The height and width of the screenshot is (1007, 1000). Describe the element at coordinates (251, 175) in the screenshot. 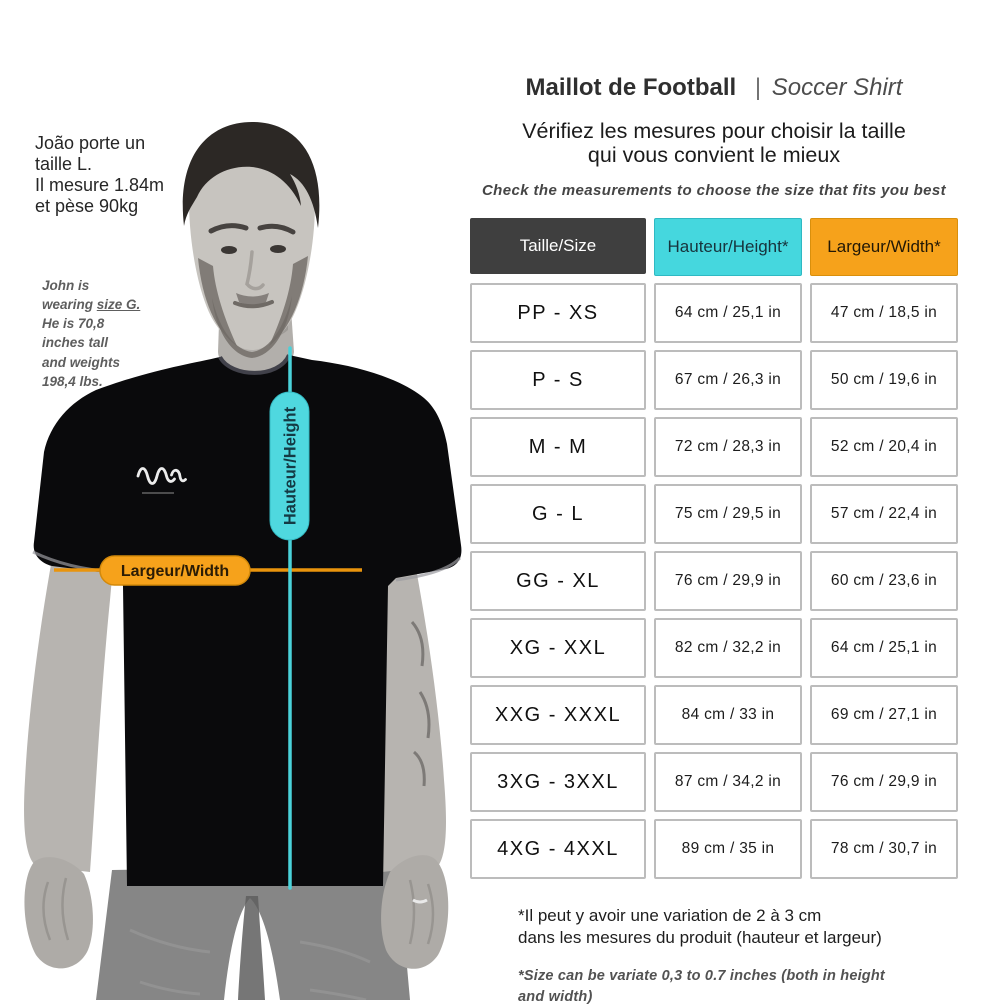

I see `hair` at that location.